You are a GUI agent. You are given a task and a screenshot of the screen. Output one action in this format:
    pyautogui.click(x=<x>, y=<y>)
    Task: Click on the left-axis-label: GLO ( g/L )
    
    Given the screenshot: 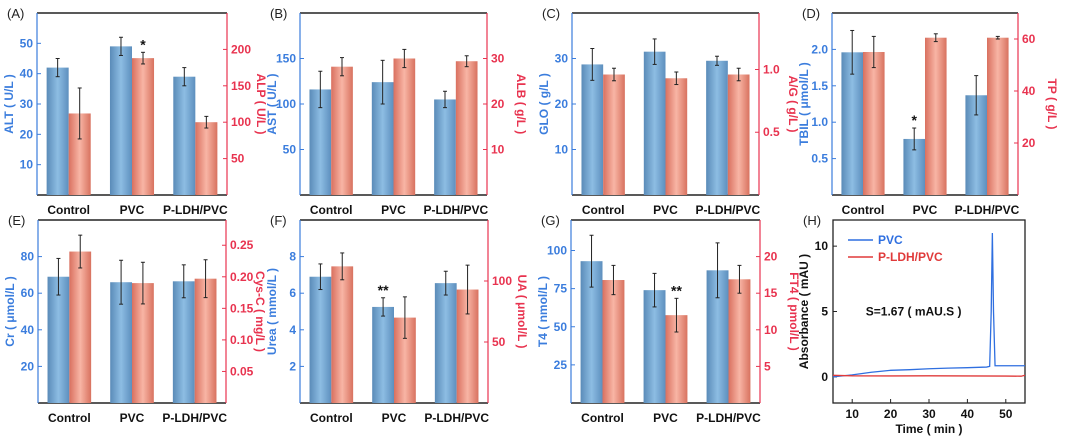 What is the action you would take?
    pyautogui.click(x=544, y=104)
    